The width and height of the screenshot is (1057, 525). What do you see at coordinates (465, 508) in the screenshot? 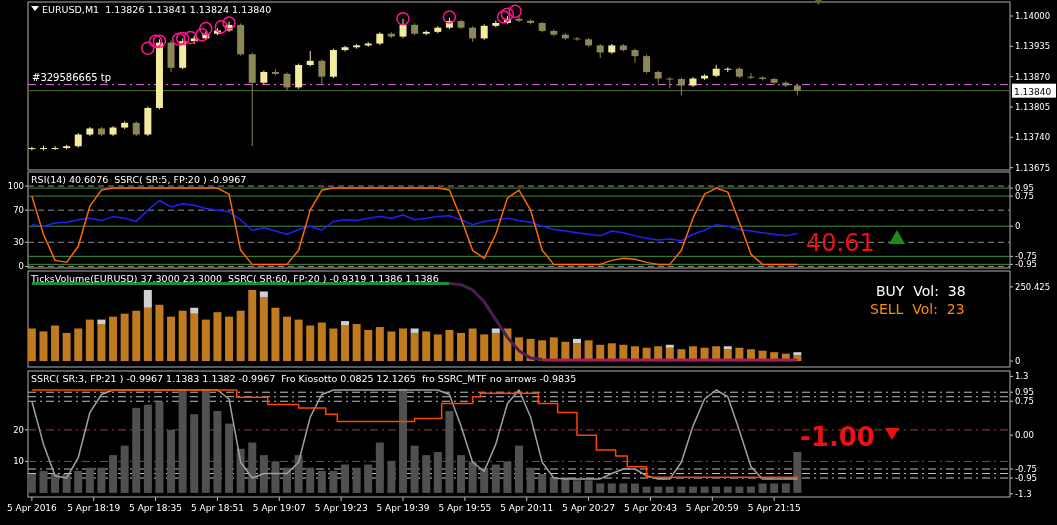
I see `x-tick-label: 5 Apr 19:55` at bounding box center [465, 508].